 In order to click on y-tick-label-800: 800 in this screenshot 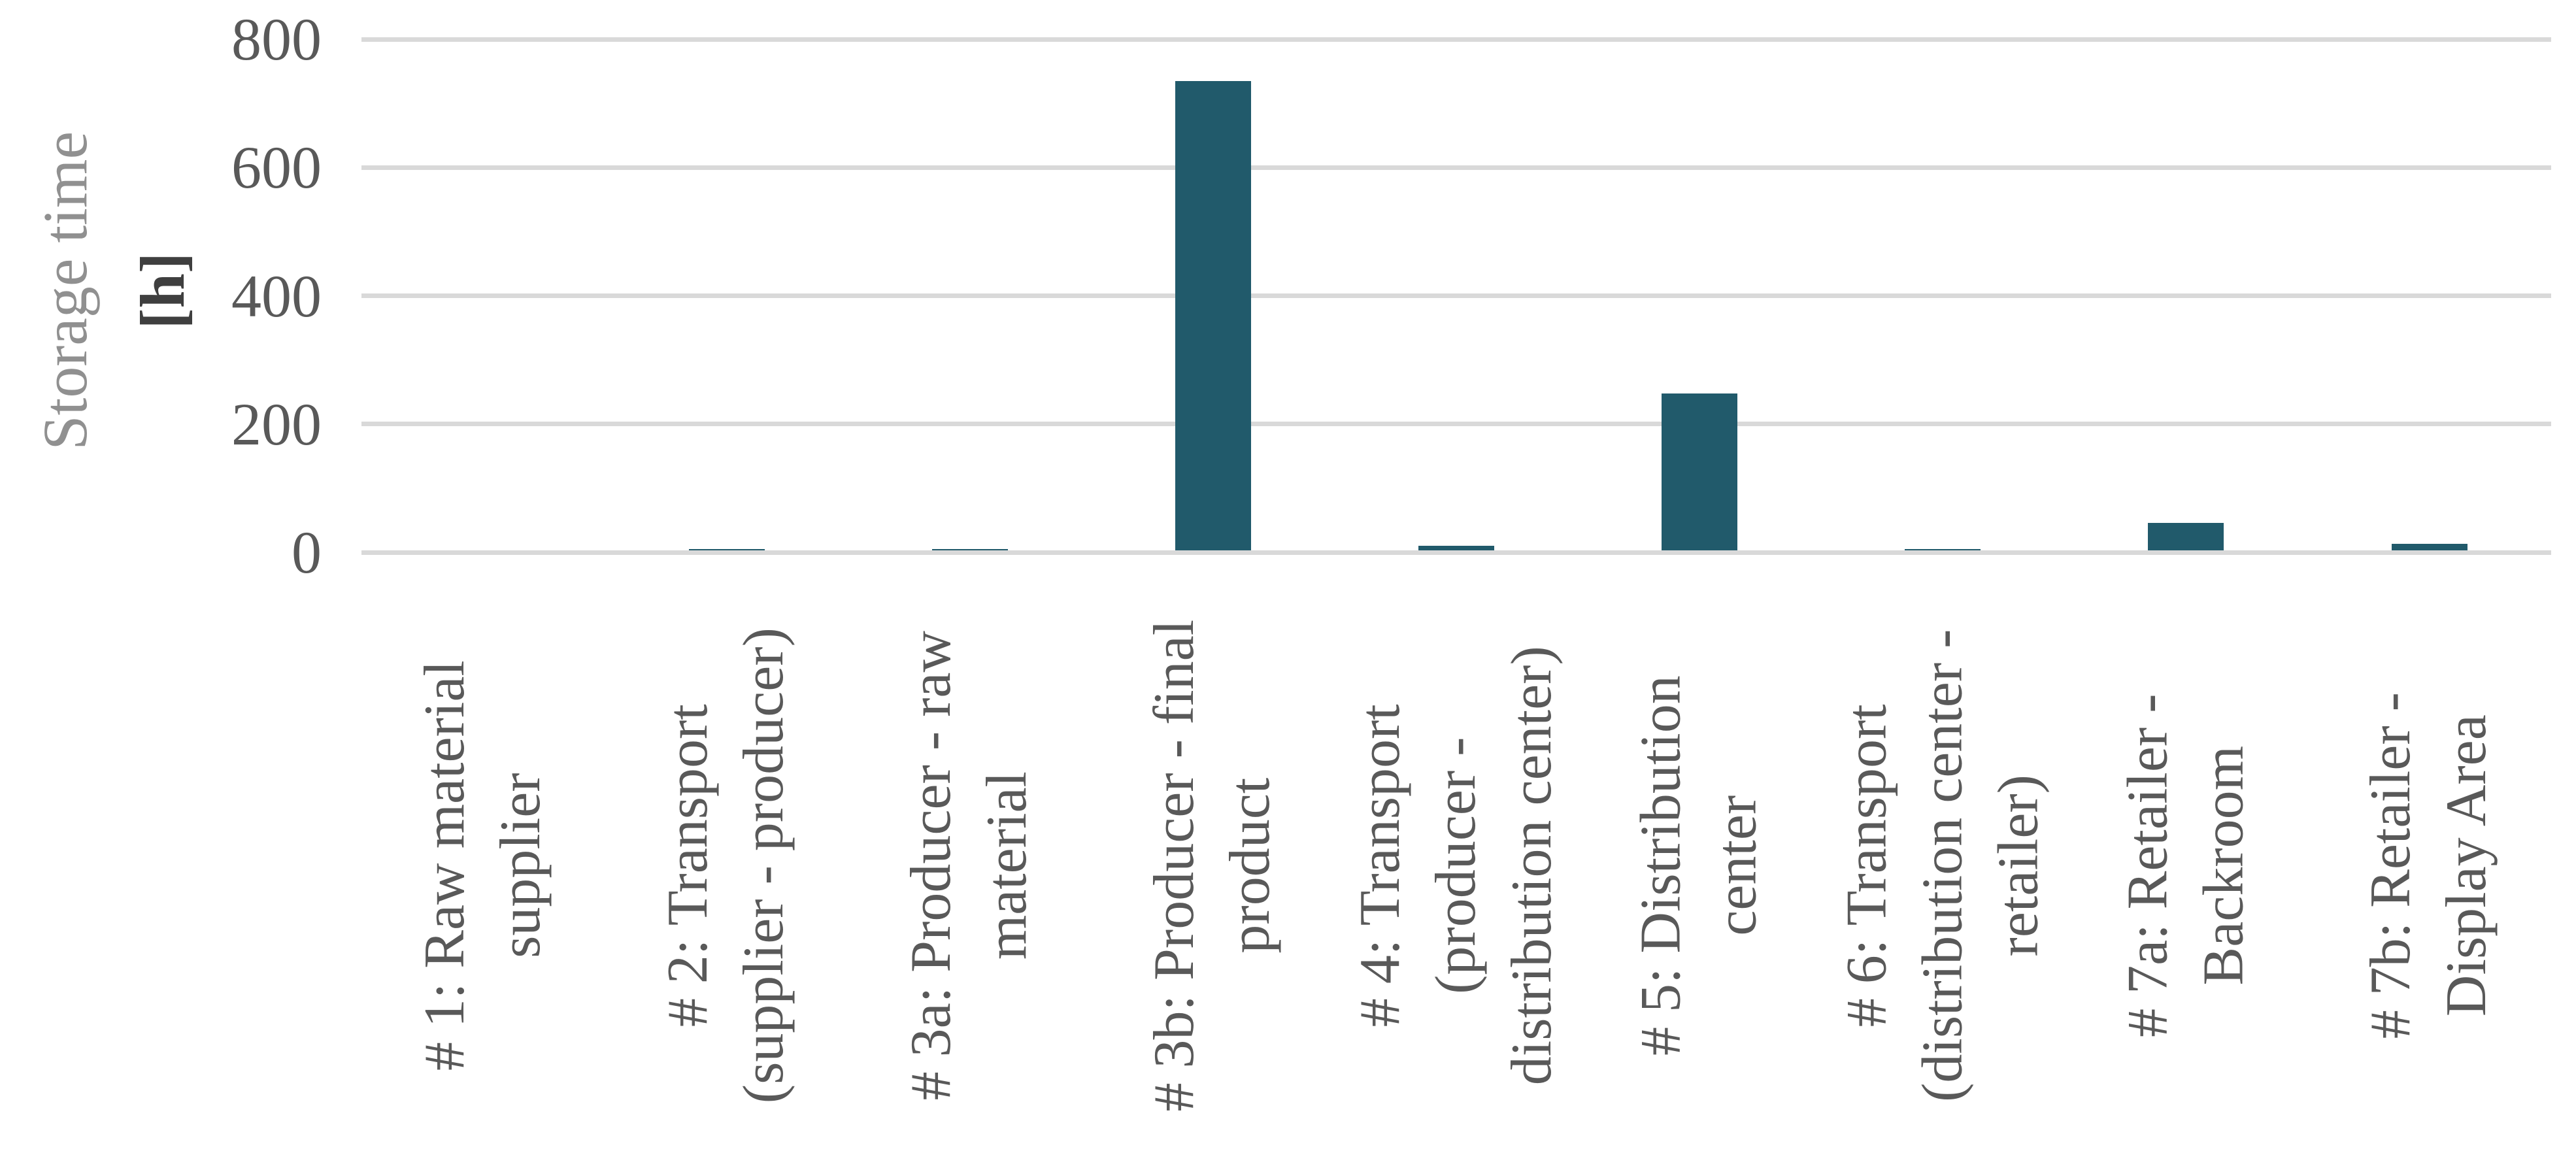, I will do `click(277, 39)`.